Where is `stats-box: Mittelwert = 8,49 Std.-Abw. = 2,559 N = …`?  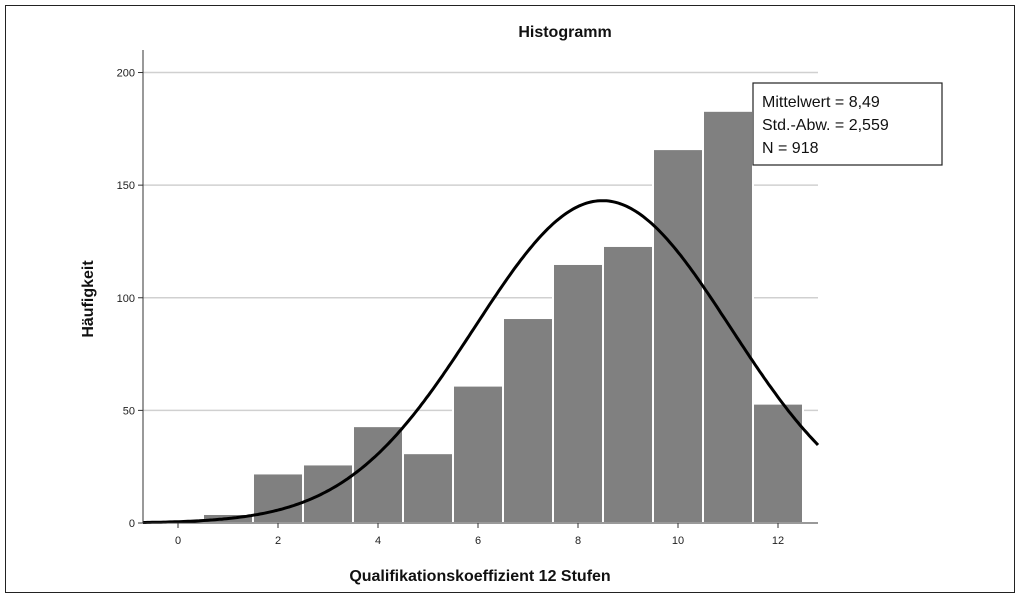
stats-box: Mittelwert = 8,49 Std.-Abw. = 2,559 N = … is located at coordinates (847, 124).